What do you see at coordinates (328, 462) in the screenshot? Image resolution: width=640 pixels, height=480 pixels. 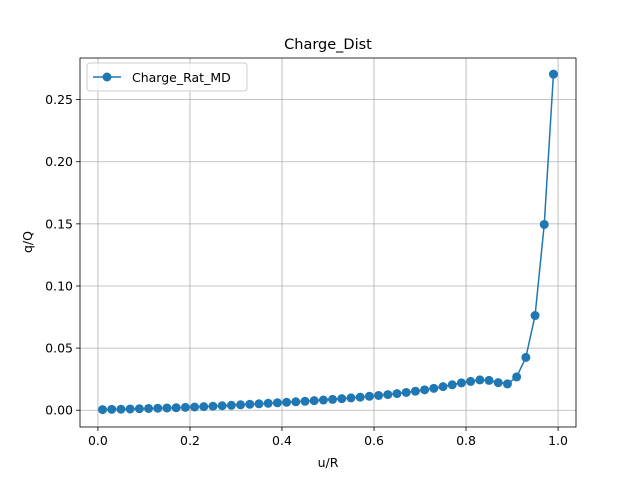 I see `x-axis-label: u/R` at bounding box center [328, 462].